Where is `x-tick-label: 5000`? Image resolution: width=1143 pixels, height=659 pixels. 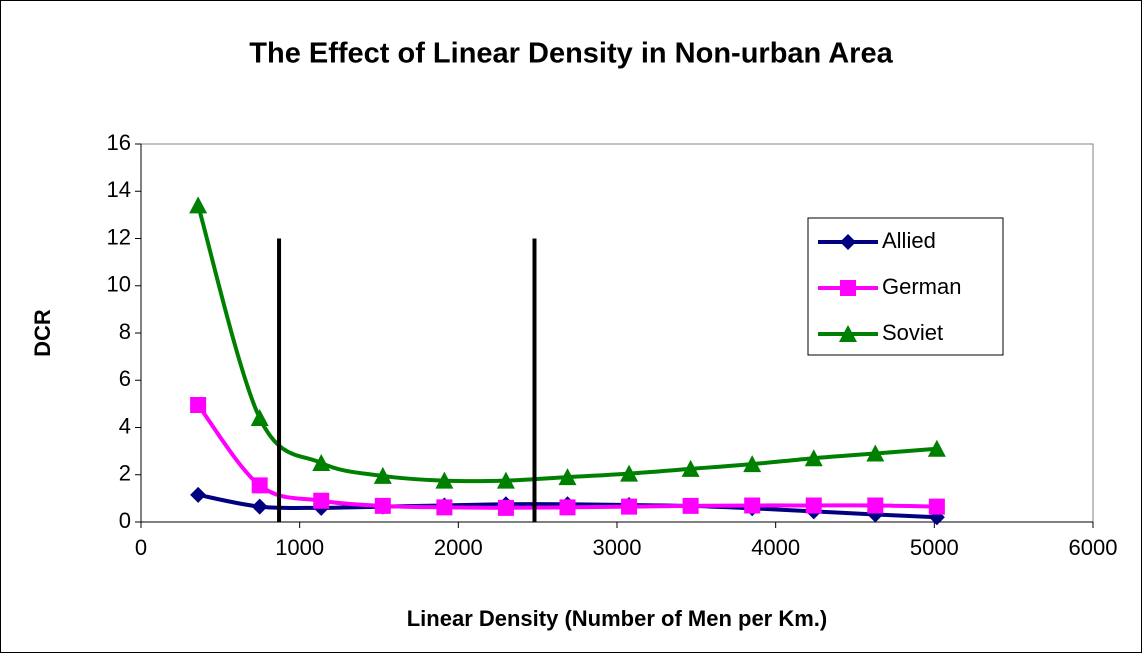
x-tick-label: 5000 is located at coordinates (934, 547).